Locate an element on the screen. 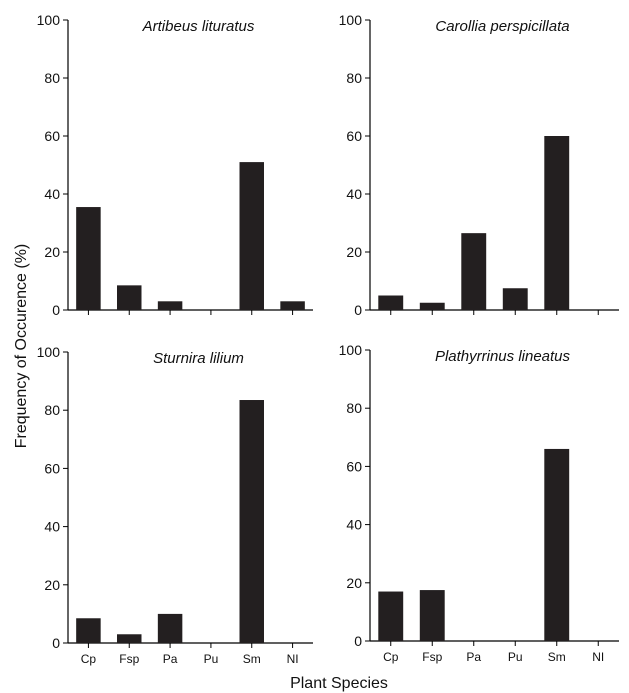 The image size is (629, 693). y-axis-label: Frequency of Occurence (%) is located at coordinates (21, 346).